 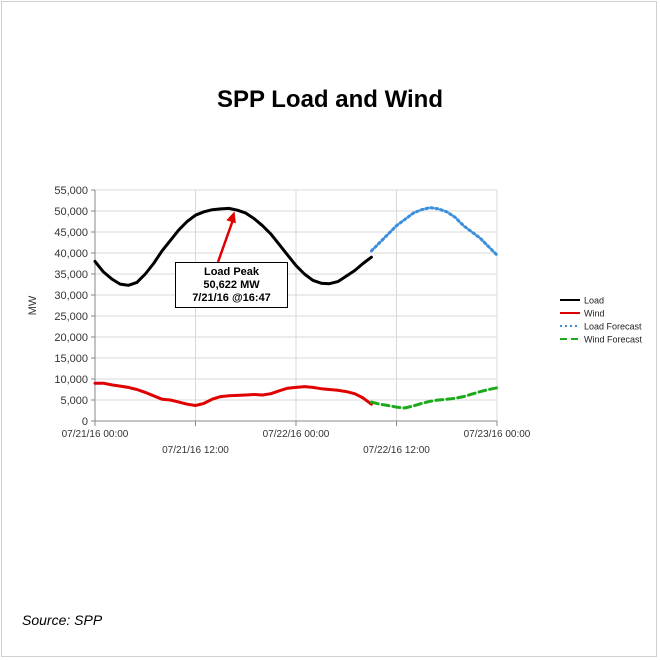 I want to click on annotation-arrow-head, so click(x=231, y=217).